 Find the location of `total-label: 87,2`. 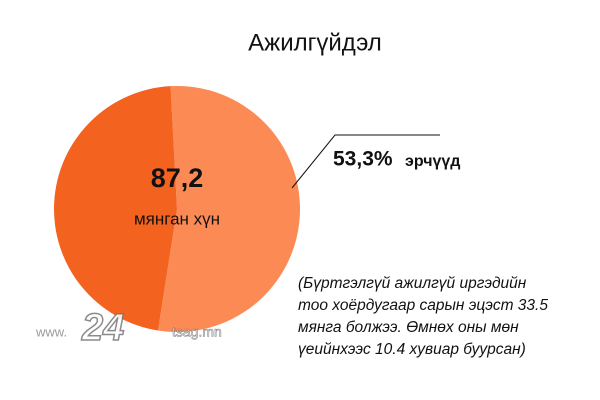

total-label: 87,2 is located at coordinates (177, 178).